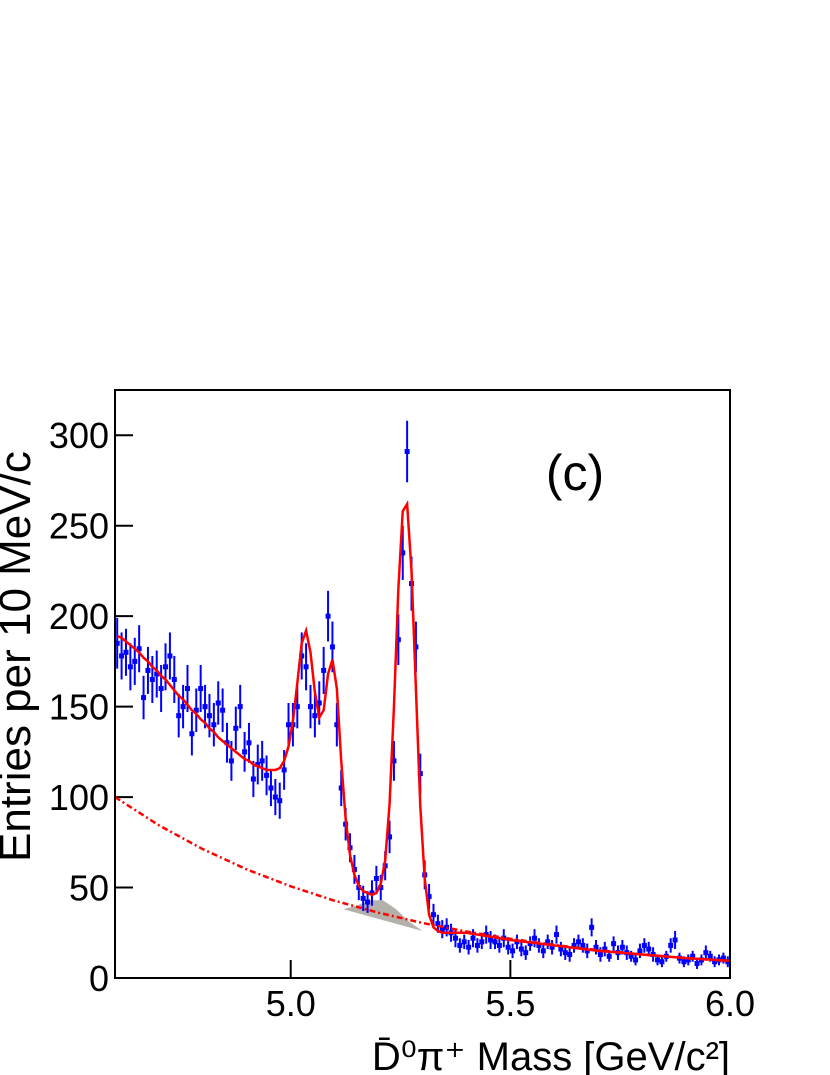  Describe the element at coordinates (383, 915) in the screenshot. I see `peaking-background` at that location.